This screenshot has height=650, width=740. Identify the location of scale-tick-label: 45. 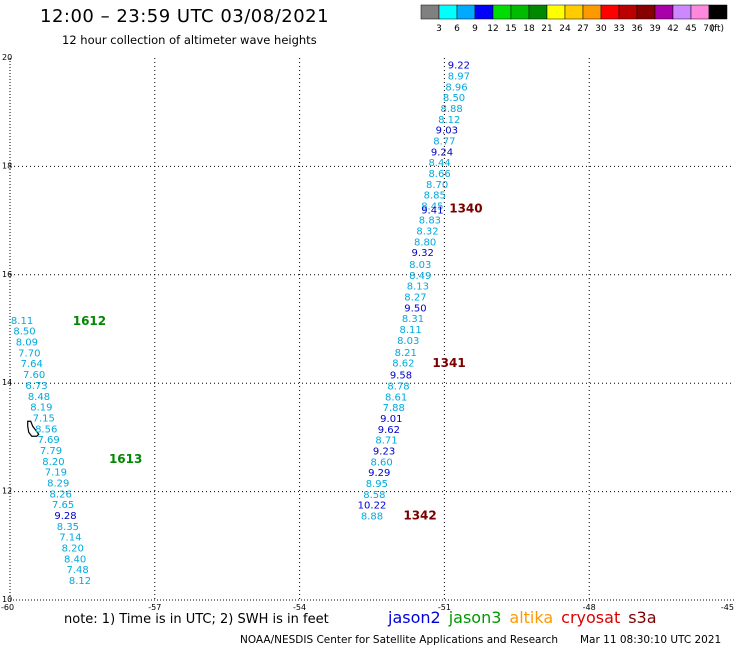
(690, 29).